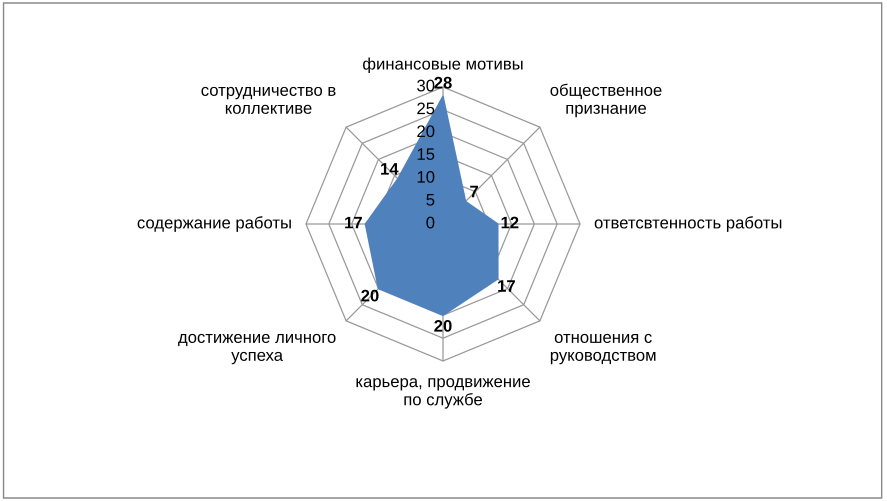 This screenshot has width=887, height=501. What do you see at coordinates (606, 101) in the screenshot?
I see `spoke-label: общественное признание` at bounding box center [606, 101].